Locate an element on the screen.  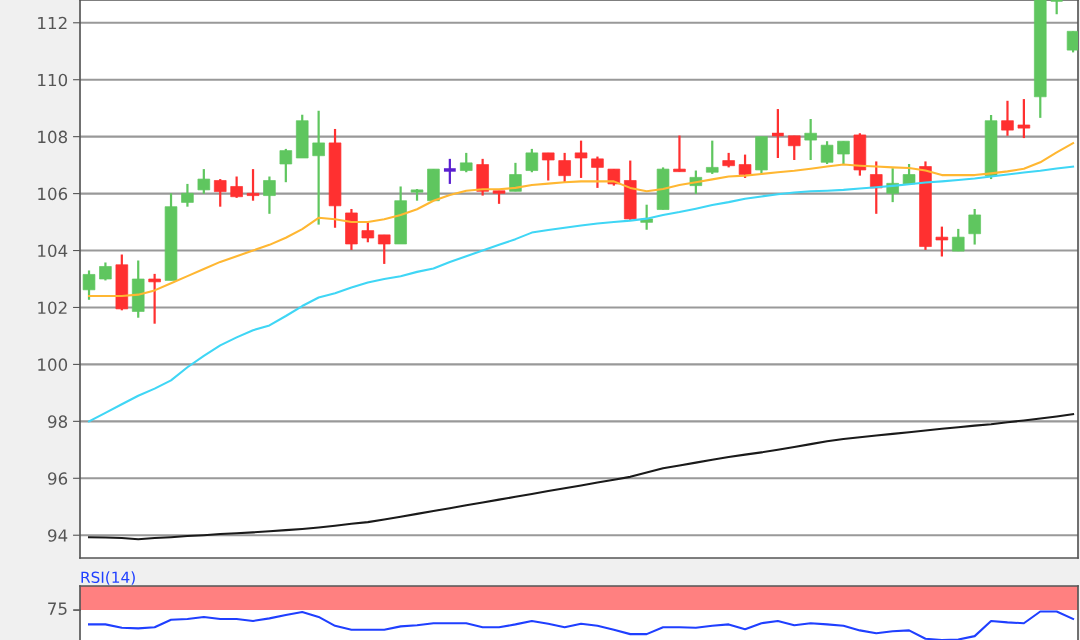
y-tick-label: 94 is located at coordinates (58, 535).